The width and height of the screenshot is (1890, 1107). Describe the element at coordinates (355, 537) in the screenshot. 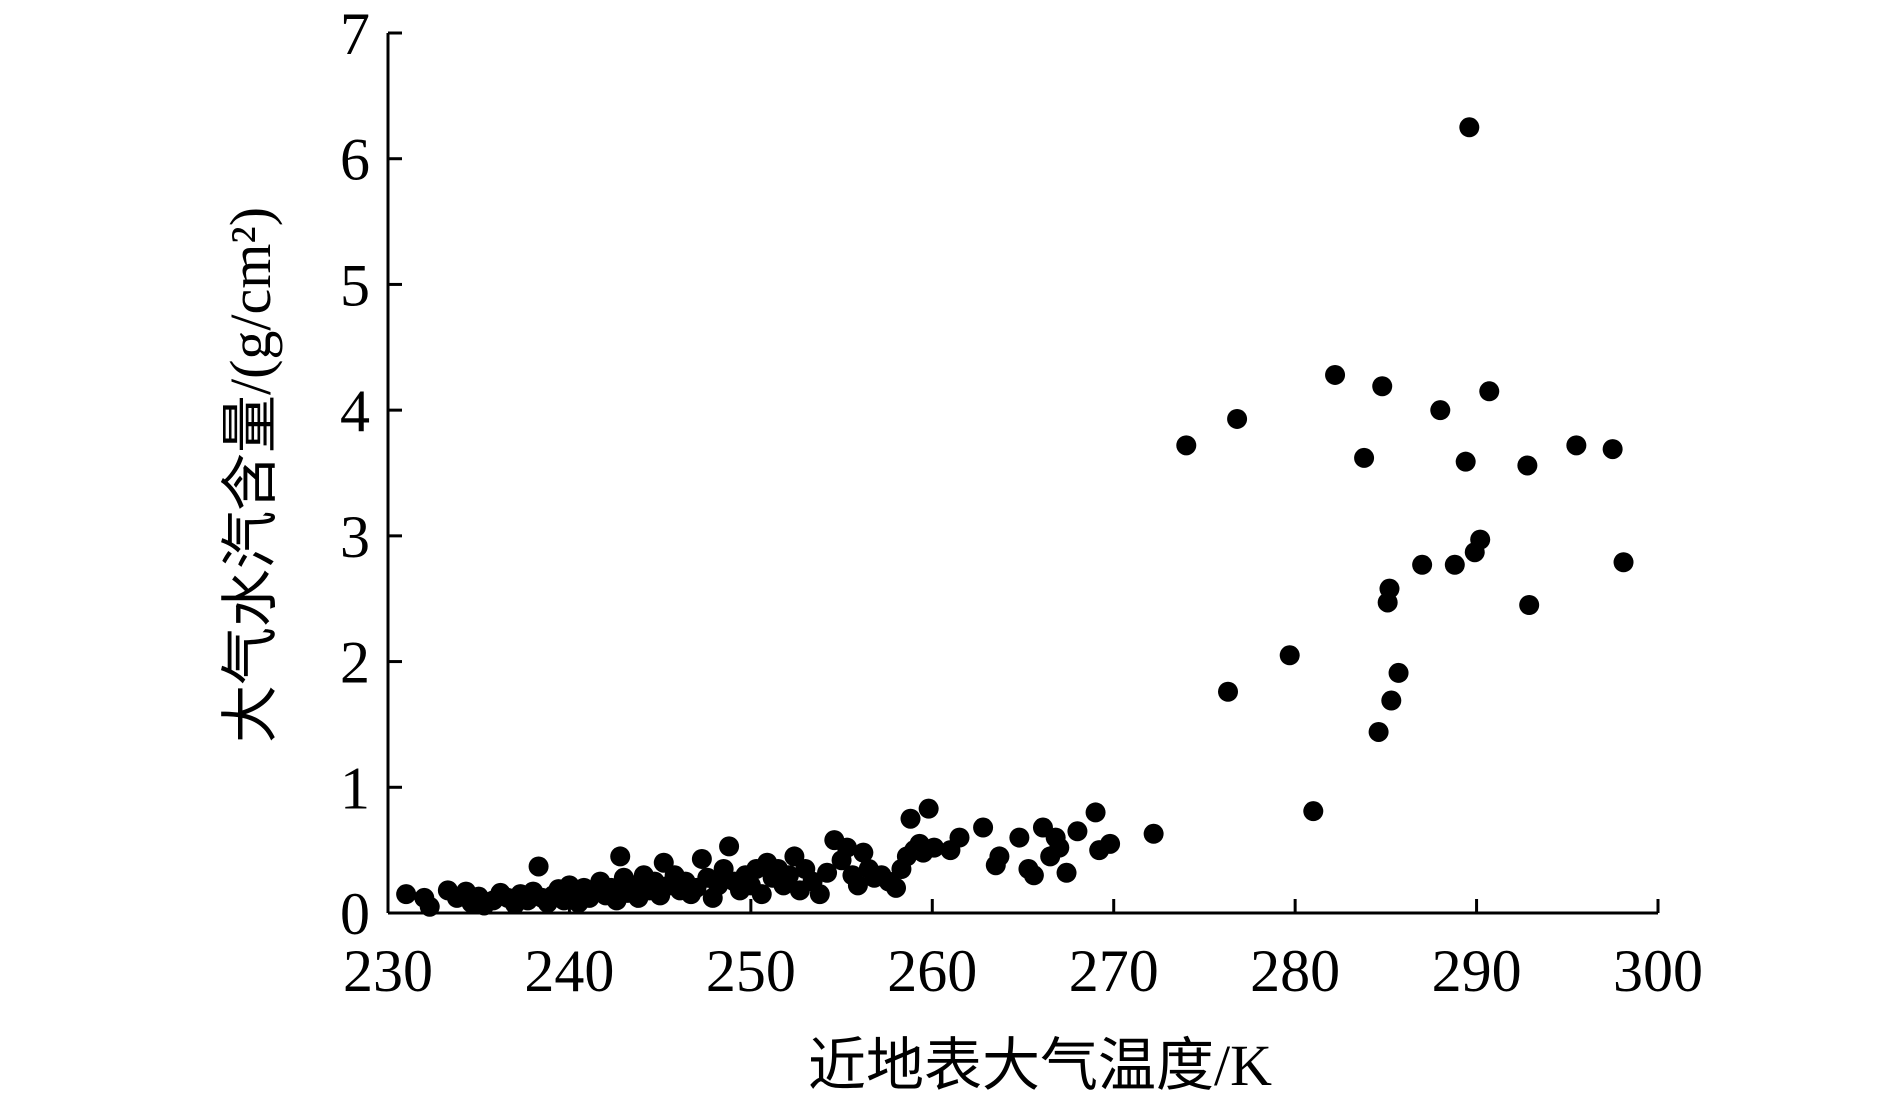

I see `y-tick-label: 3` at that location.